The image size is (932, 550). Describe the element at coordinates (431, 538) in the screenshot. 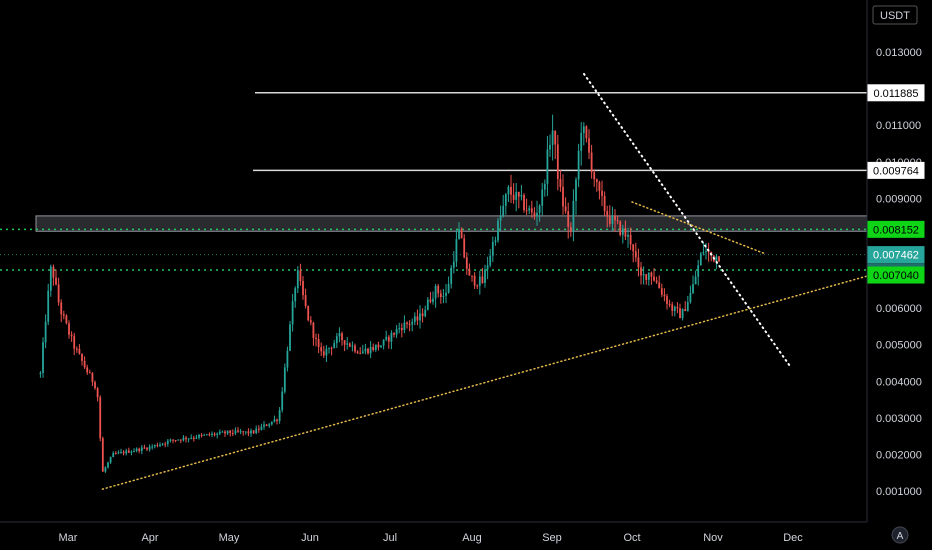

I see `time-axis: Mar Apr May Jun Jul Aug Sep Oct Nov Dec` at that location.